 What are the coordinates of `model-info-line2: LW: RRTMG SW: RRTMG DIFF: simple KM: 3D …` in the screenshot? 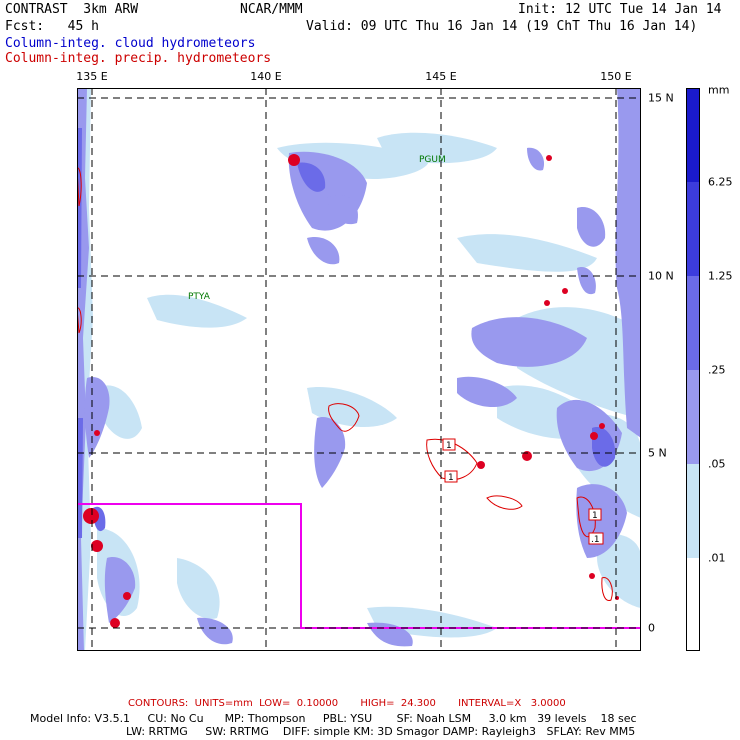 It's located at (381, 731).